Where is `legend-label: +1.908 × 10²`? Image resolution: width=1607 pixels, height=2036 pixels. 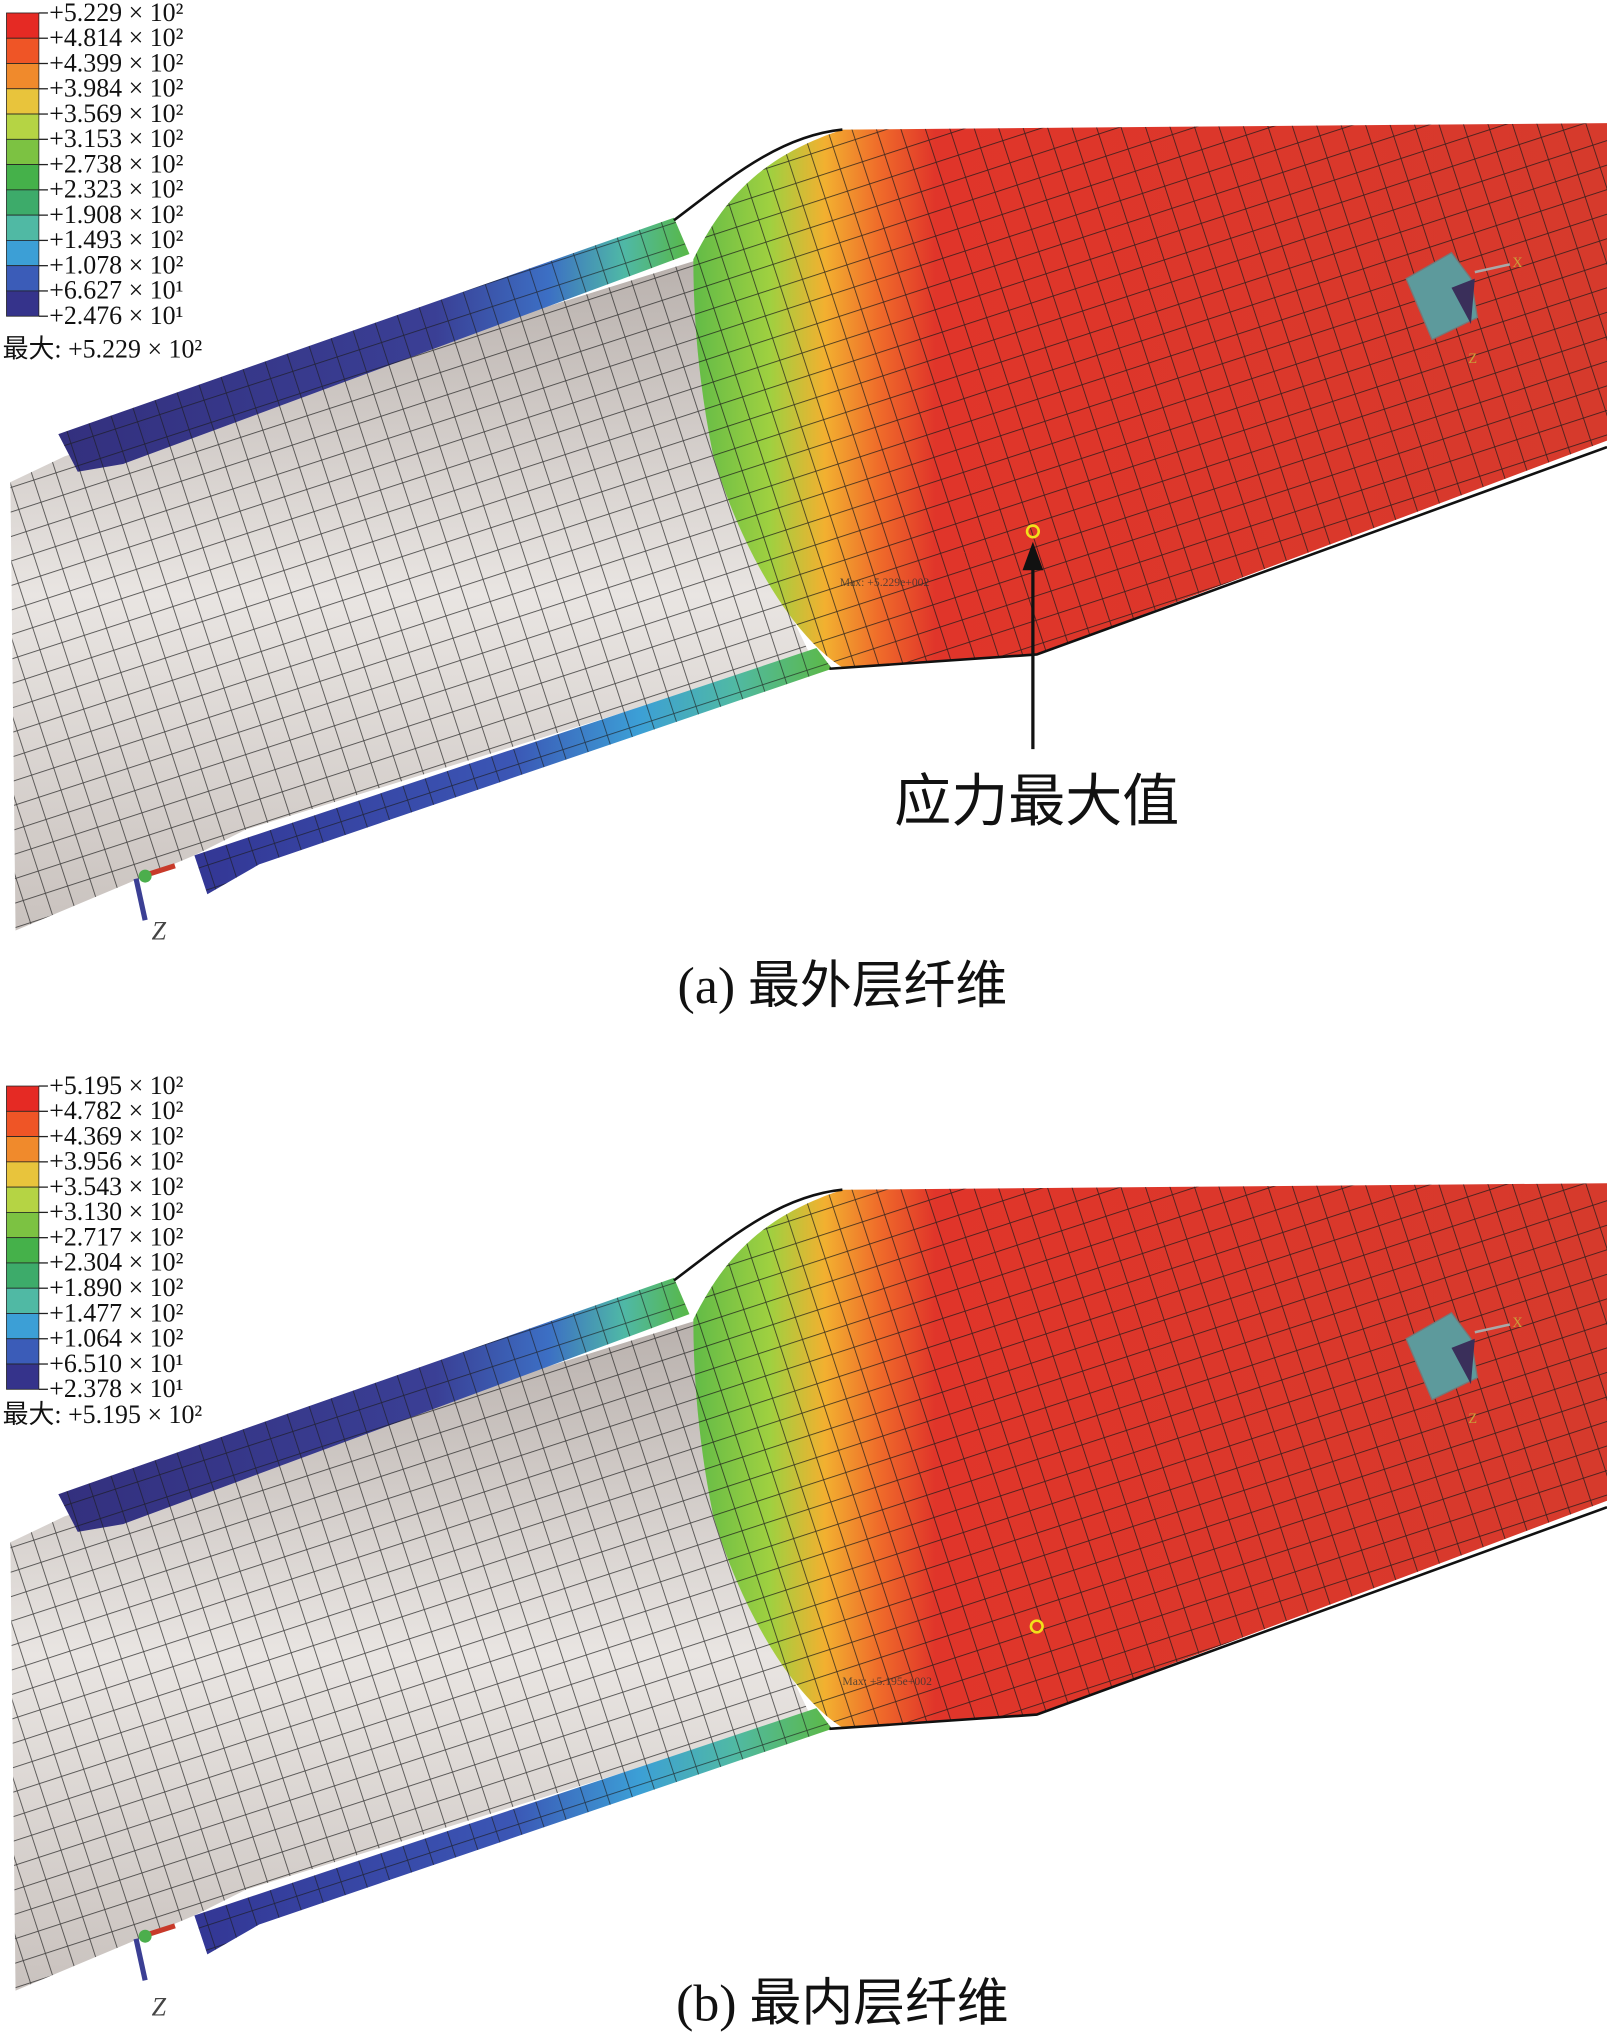 legend-label: +1.908 × 10² is located at coordinates (116, 214).